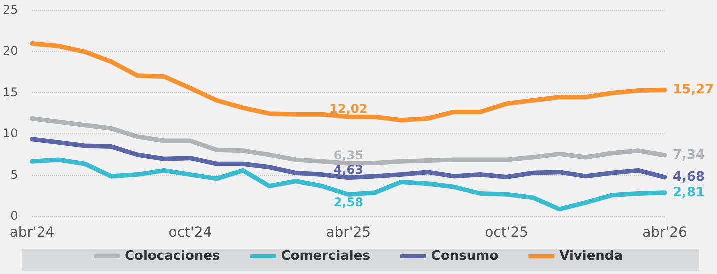 Image resolution: width=717 pixels, height=274 pixels. Describe the element at coordinates (592, 256) in the screenshot. I see `legend-label: Vivienda` at that location.